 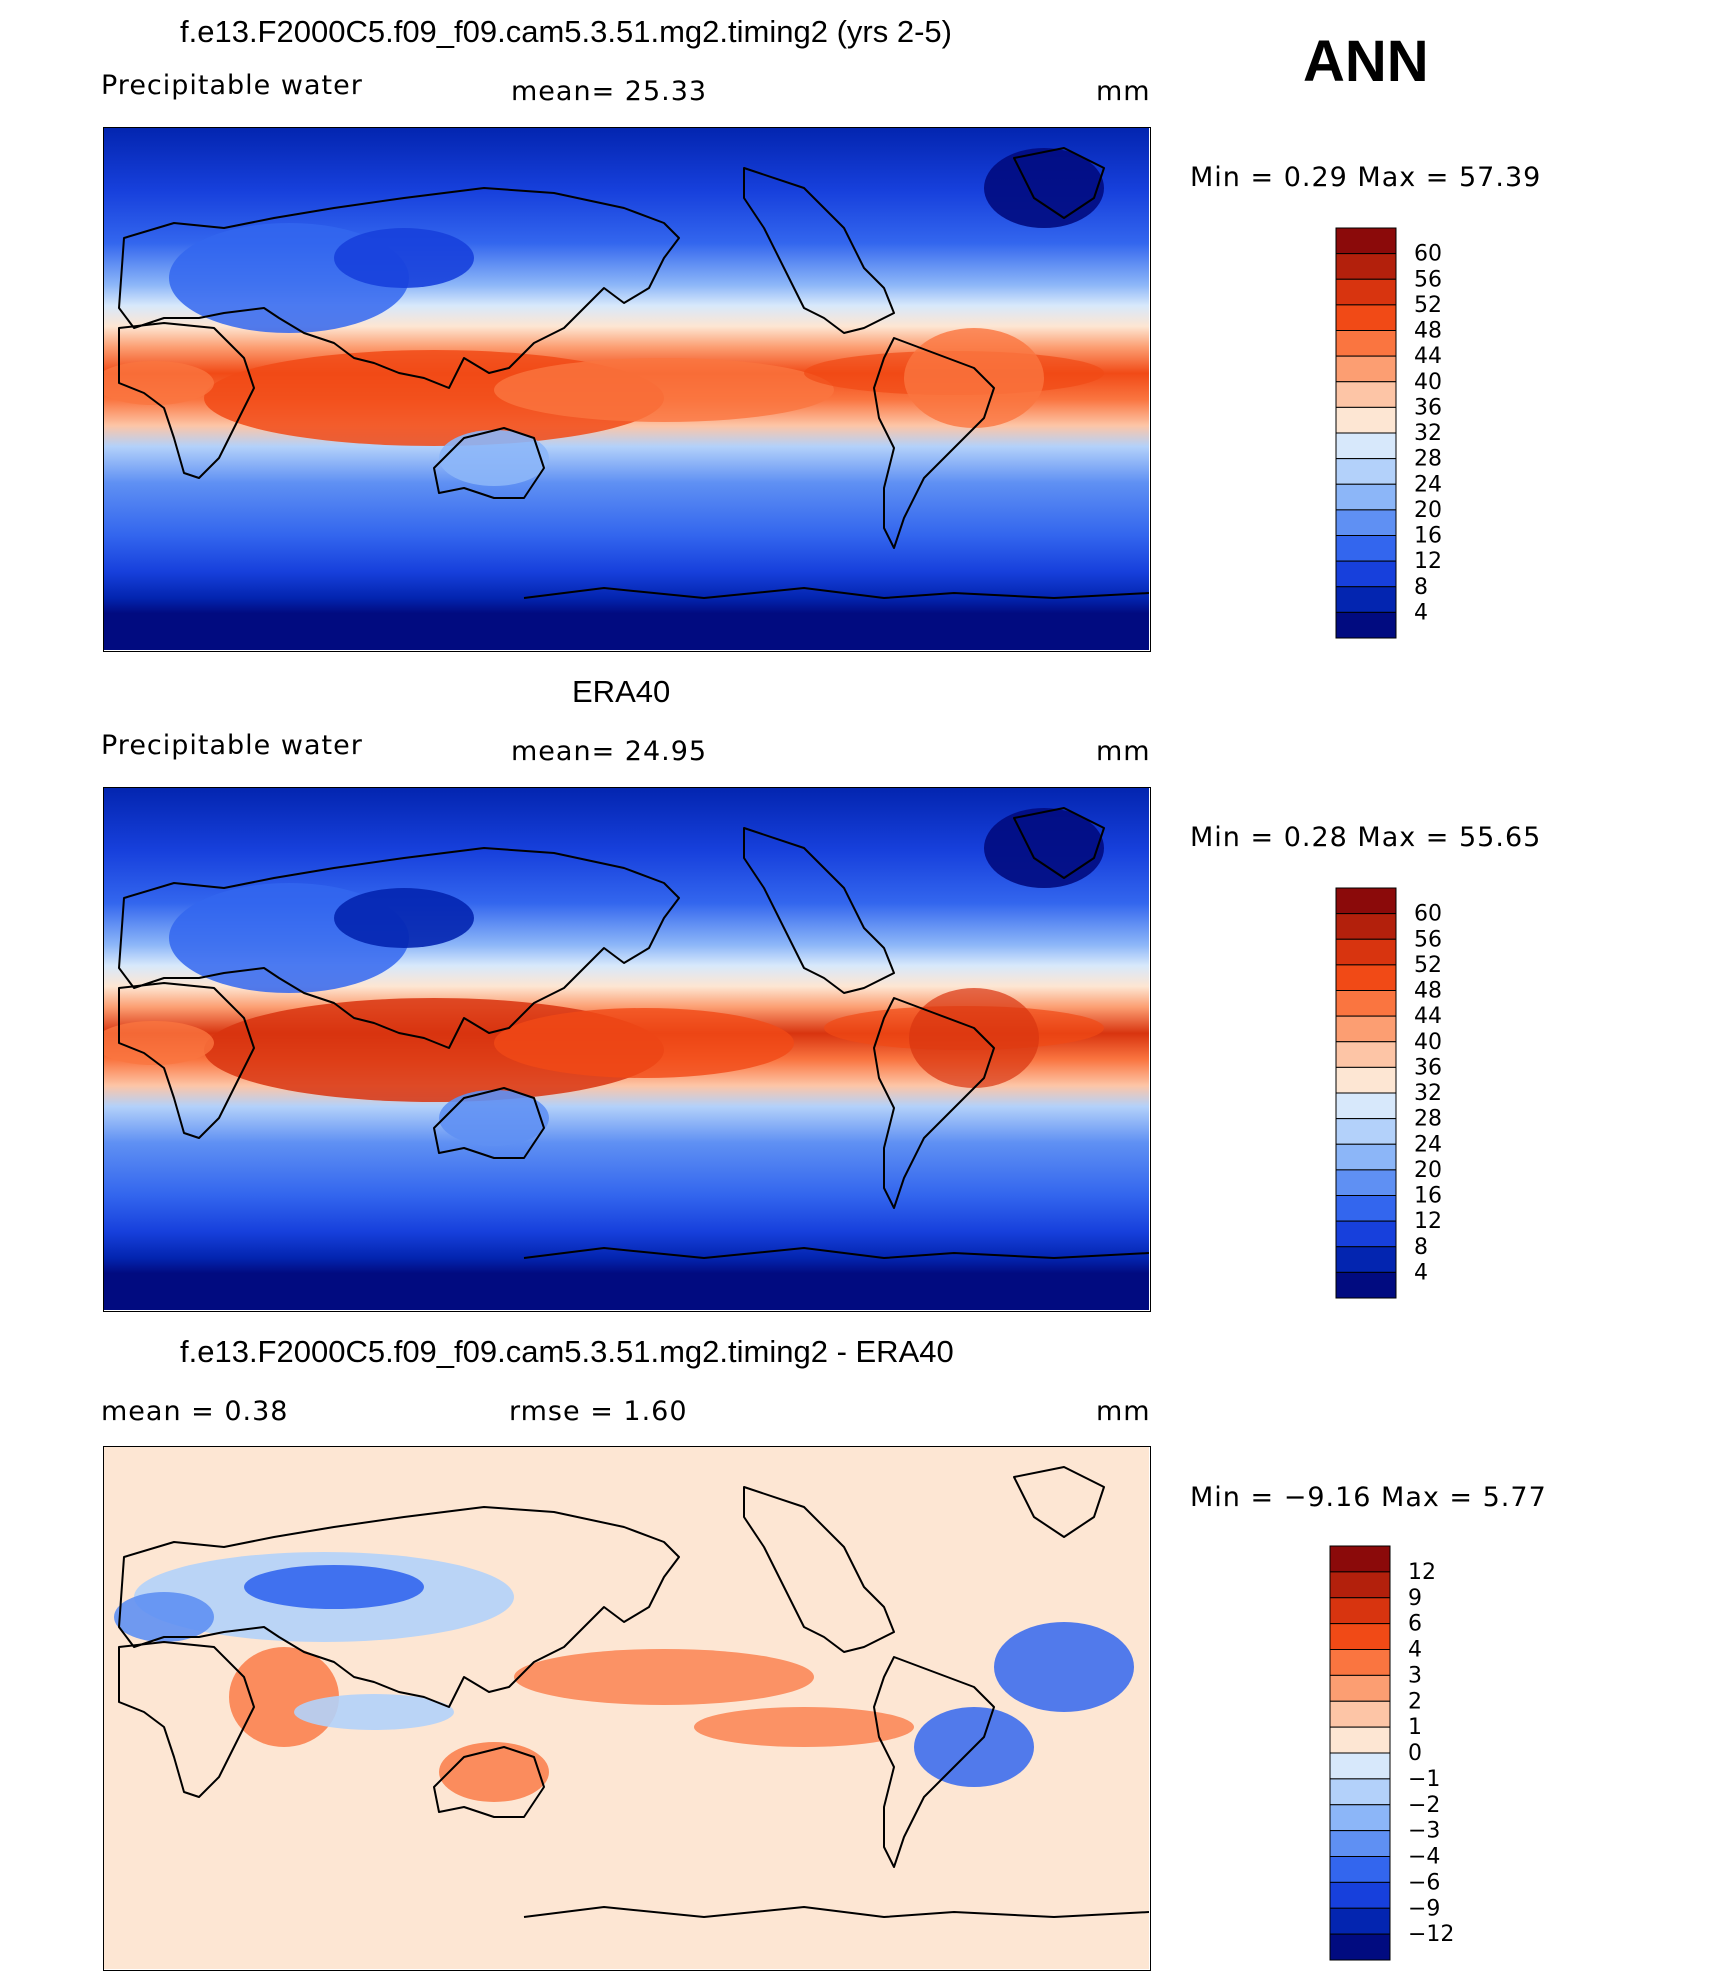 I want to click on colorbar-tick-label: −3, so click(x=1424, y=1831).